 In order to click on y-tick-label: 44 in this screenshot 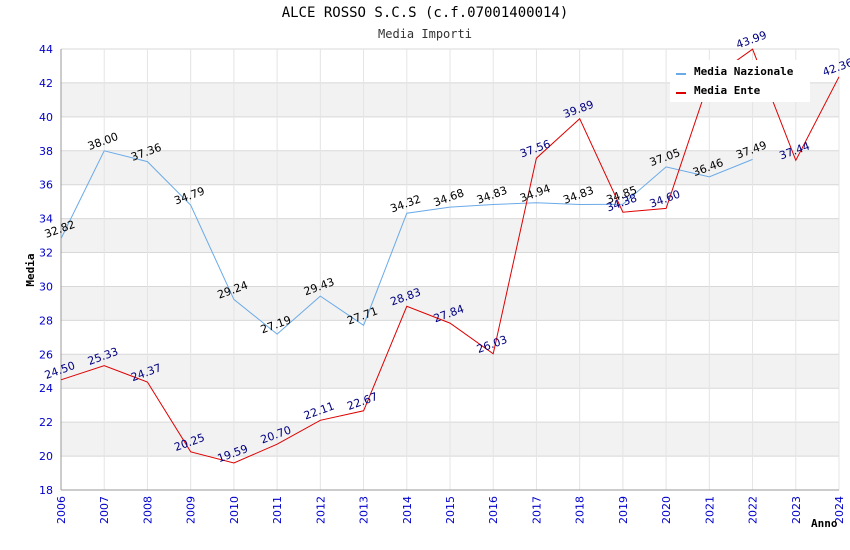, I will do `click(46, 49)`.